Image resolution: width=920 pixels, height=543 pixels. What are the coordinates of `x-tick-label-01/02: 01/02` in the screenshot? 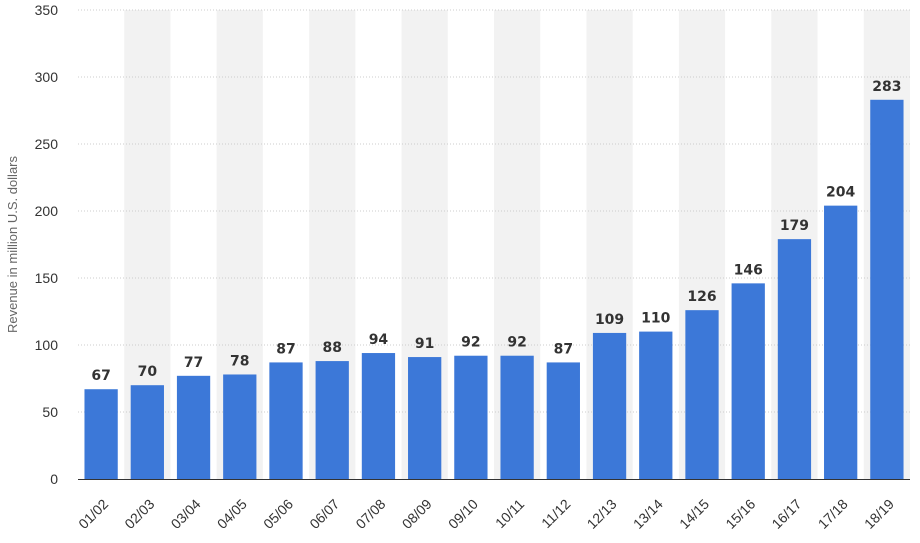 It's located at (93, 514).